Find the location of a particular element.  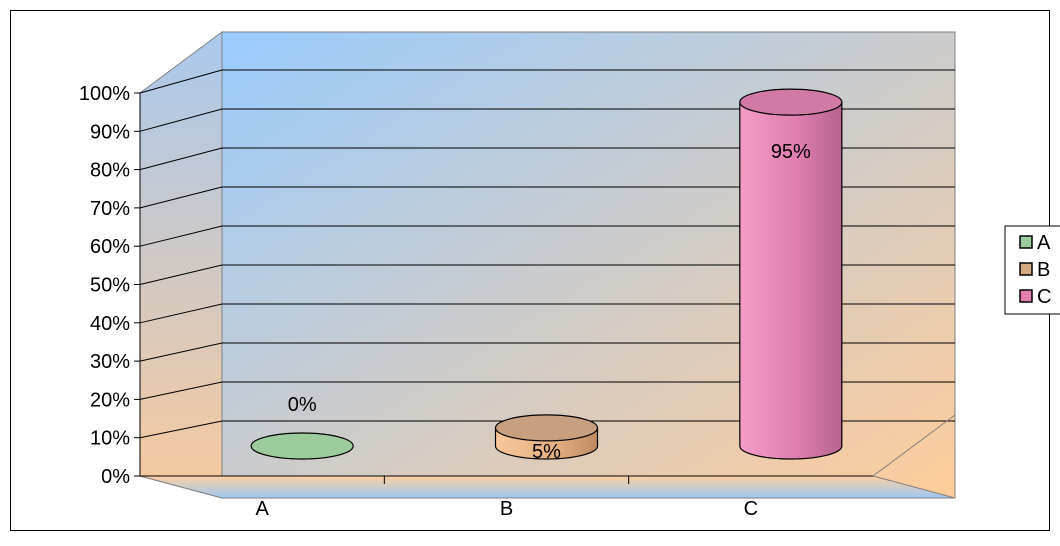

y-tick-label: 50% is located at coordinates (110, 286).